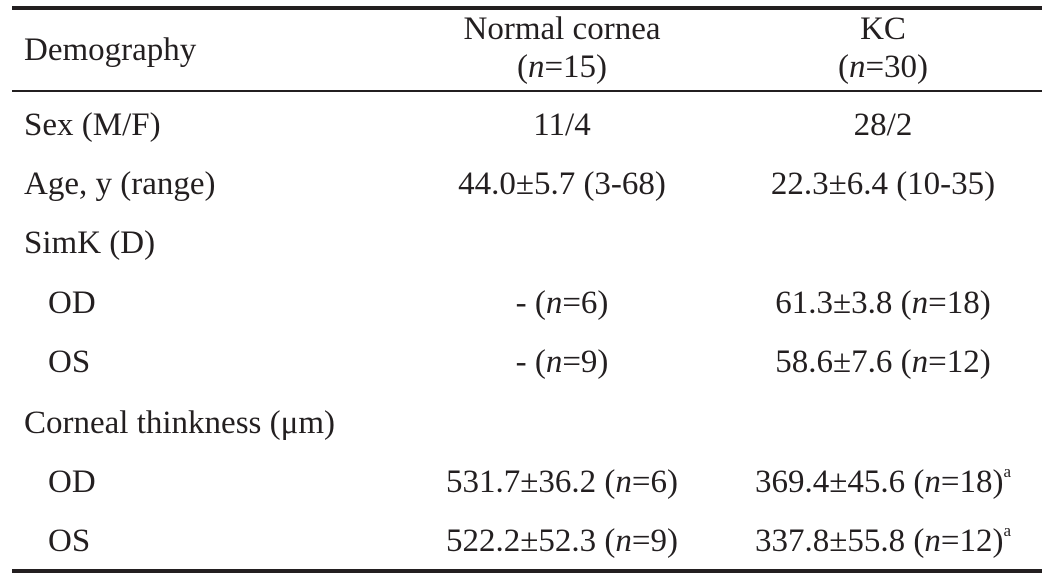 Image resolution: width=1051 pixels, height=583 pixels. Describe the element at coordinates (897, 67) in the screenshot. I see `header-kc-n-value: =30)` at that location.